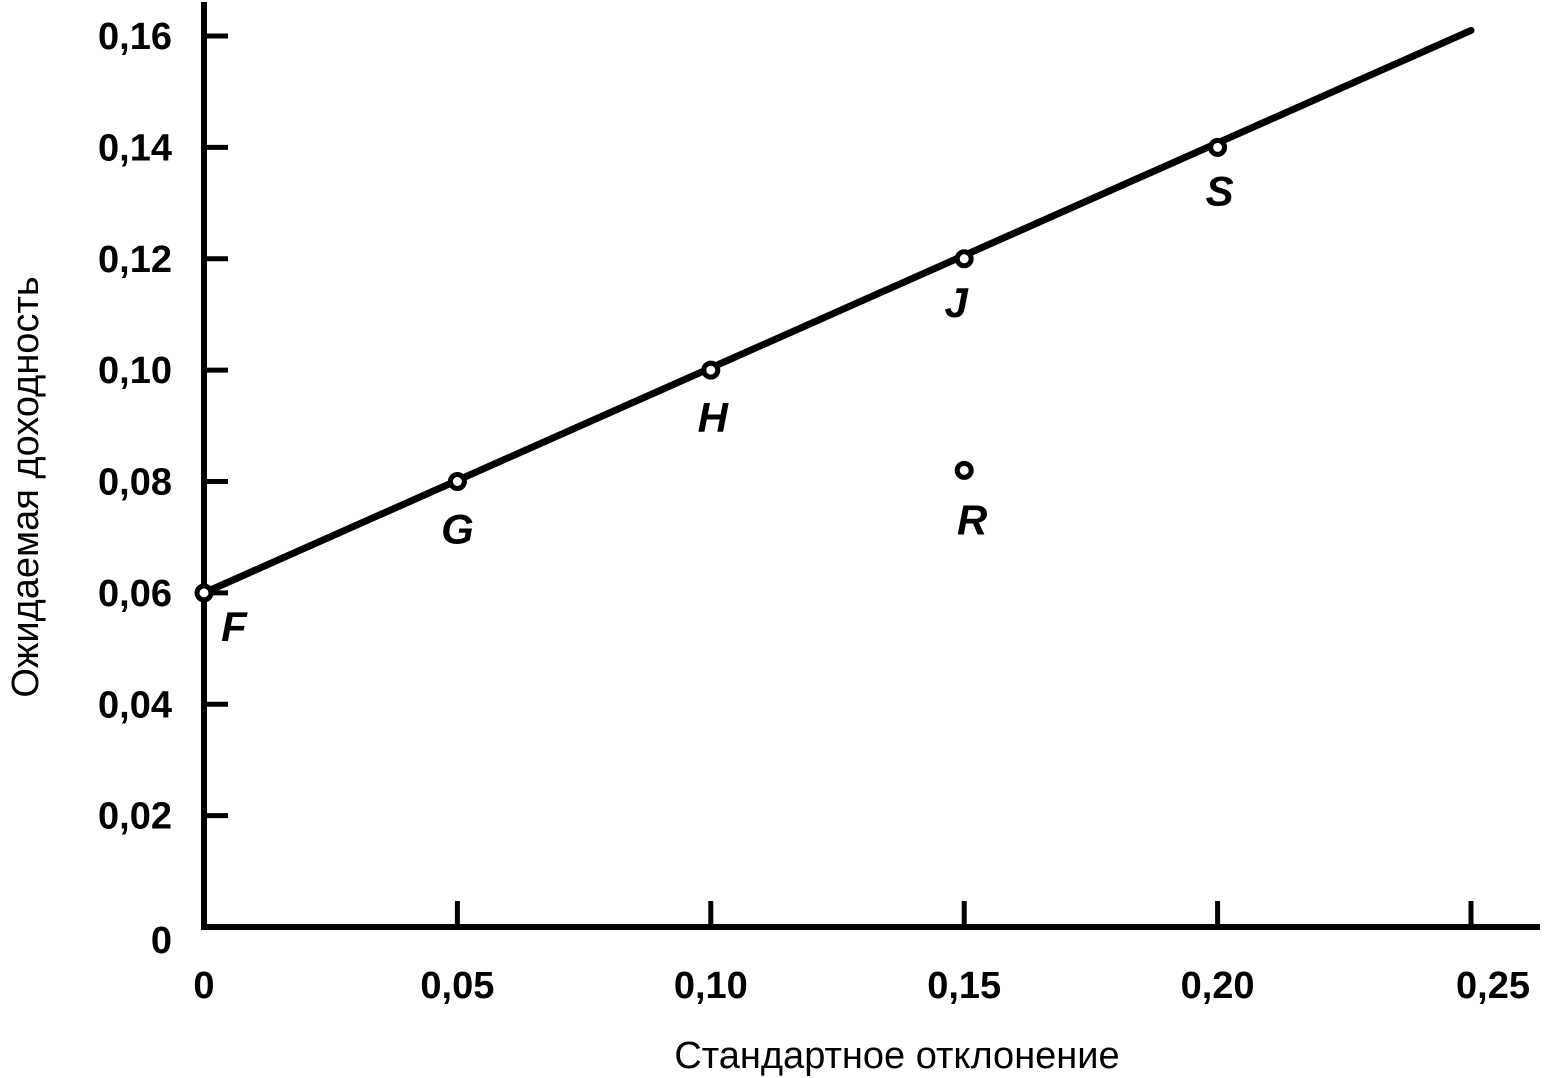 Image resolution: width=1544 pixels, height=1078 pixels. I want to click on y-tick-label: 0,02, so click(135, 817).